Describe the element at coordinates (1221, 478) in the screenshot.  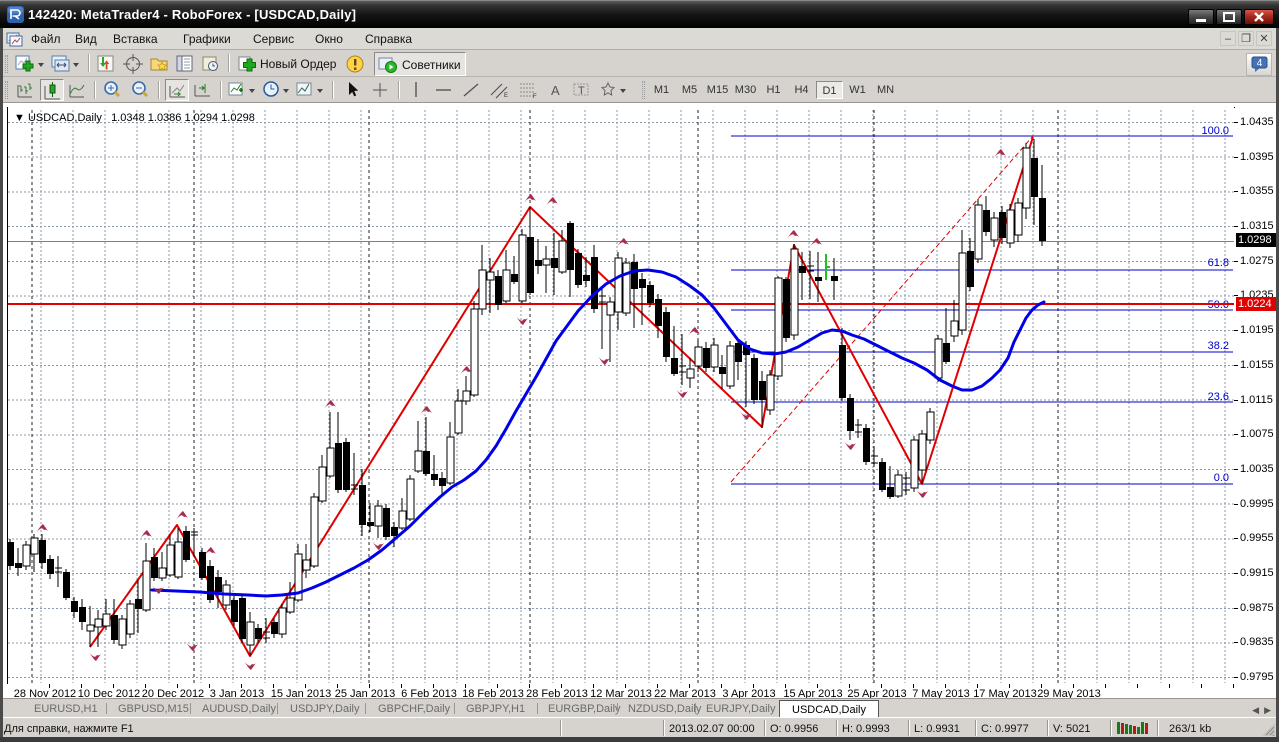
I see `svg-text: 0.0` at that location.